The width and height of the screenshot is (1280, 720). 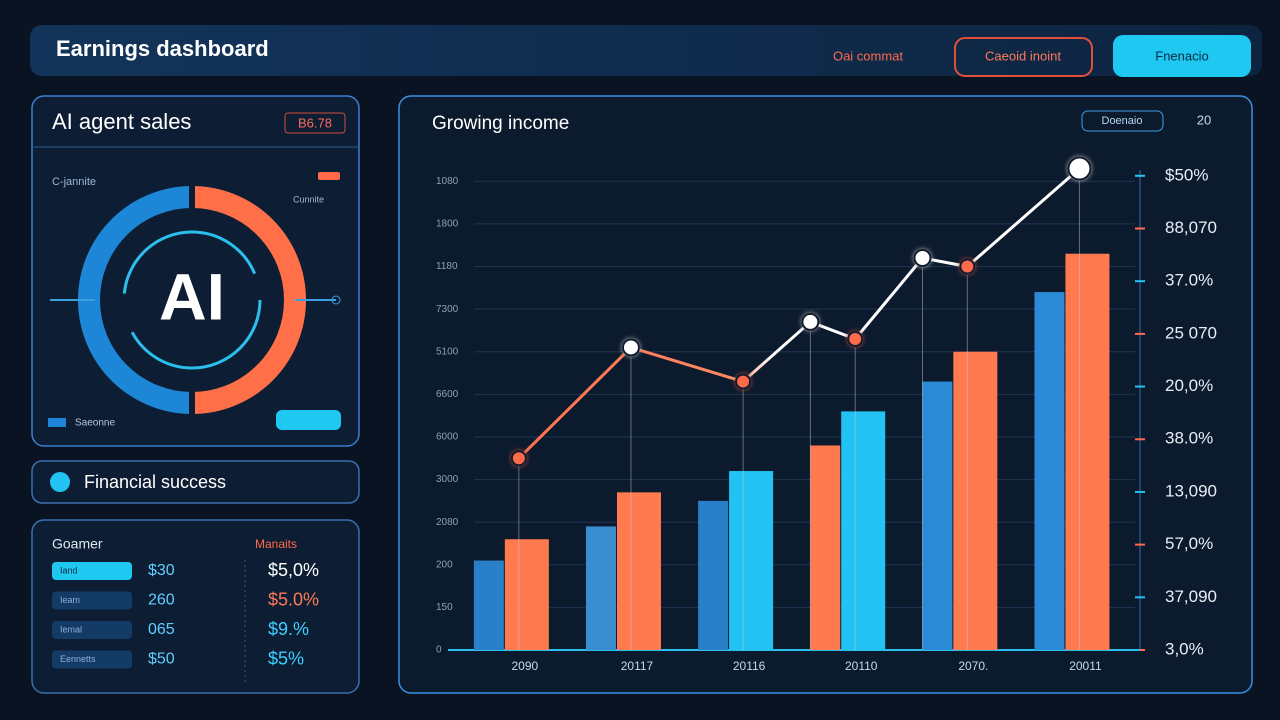 I want to click on donut-right, so click(x=248, y=300).